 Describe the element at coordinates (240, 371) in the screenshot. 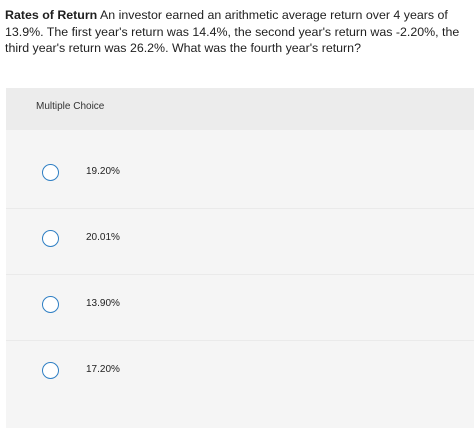

I see `answer-option-4: 17.20%` at that location.